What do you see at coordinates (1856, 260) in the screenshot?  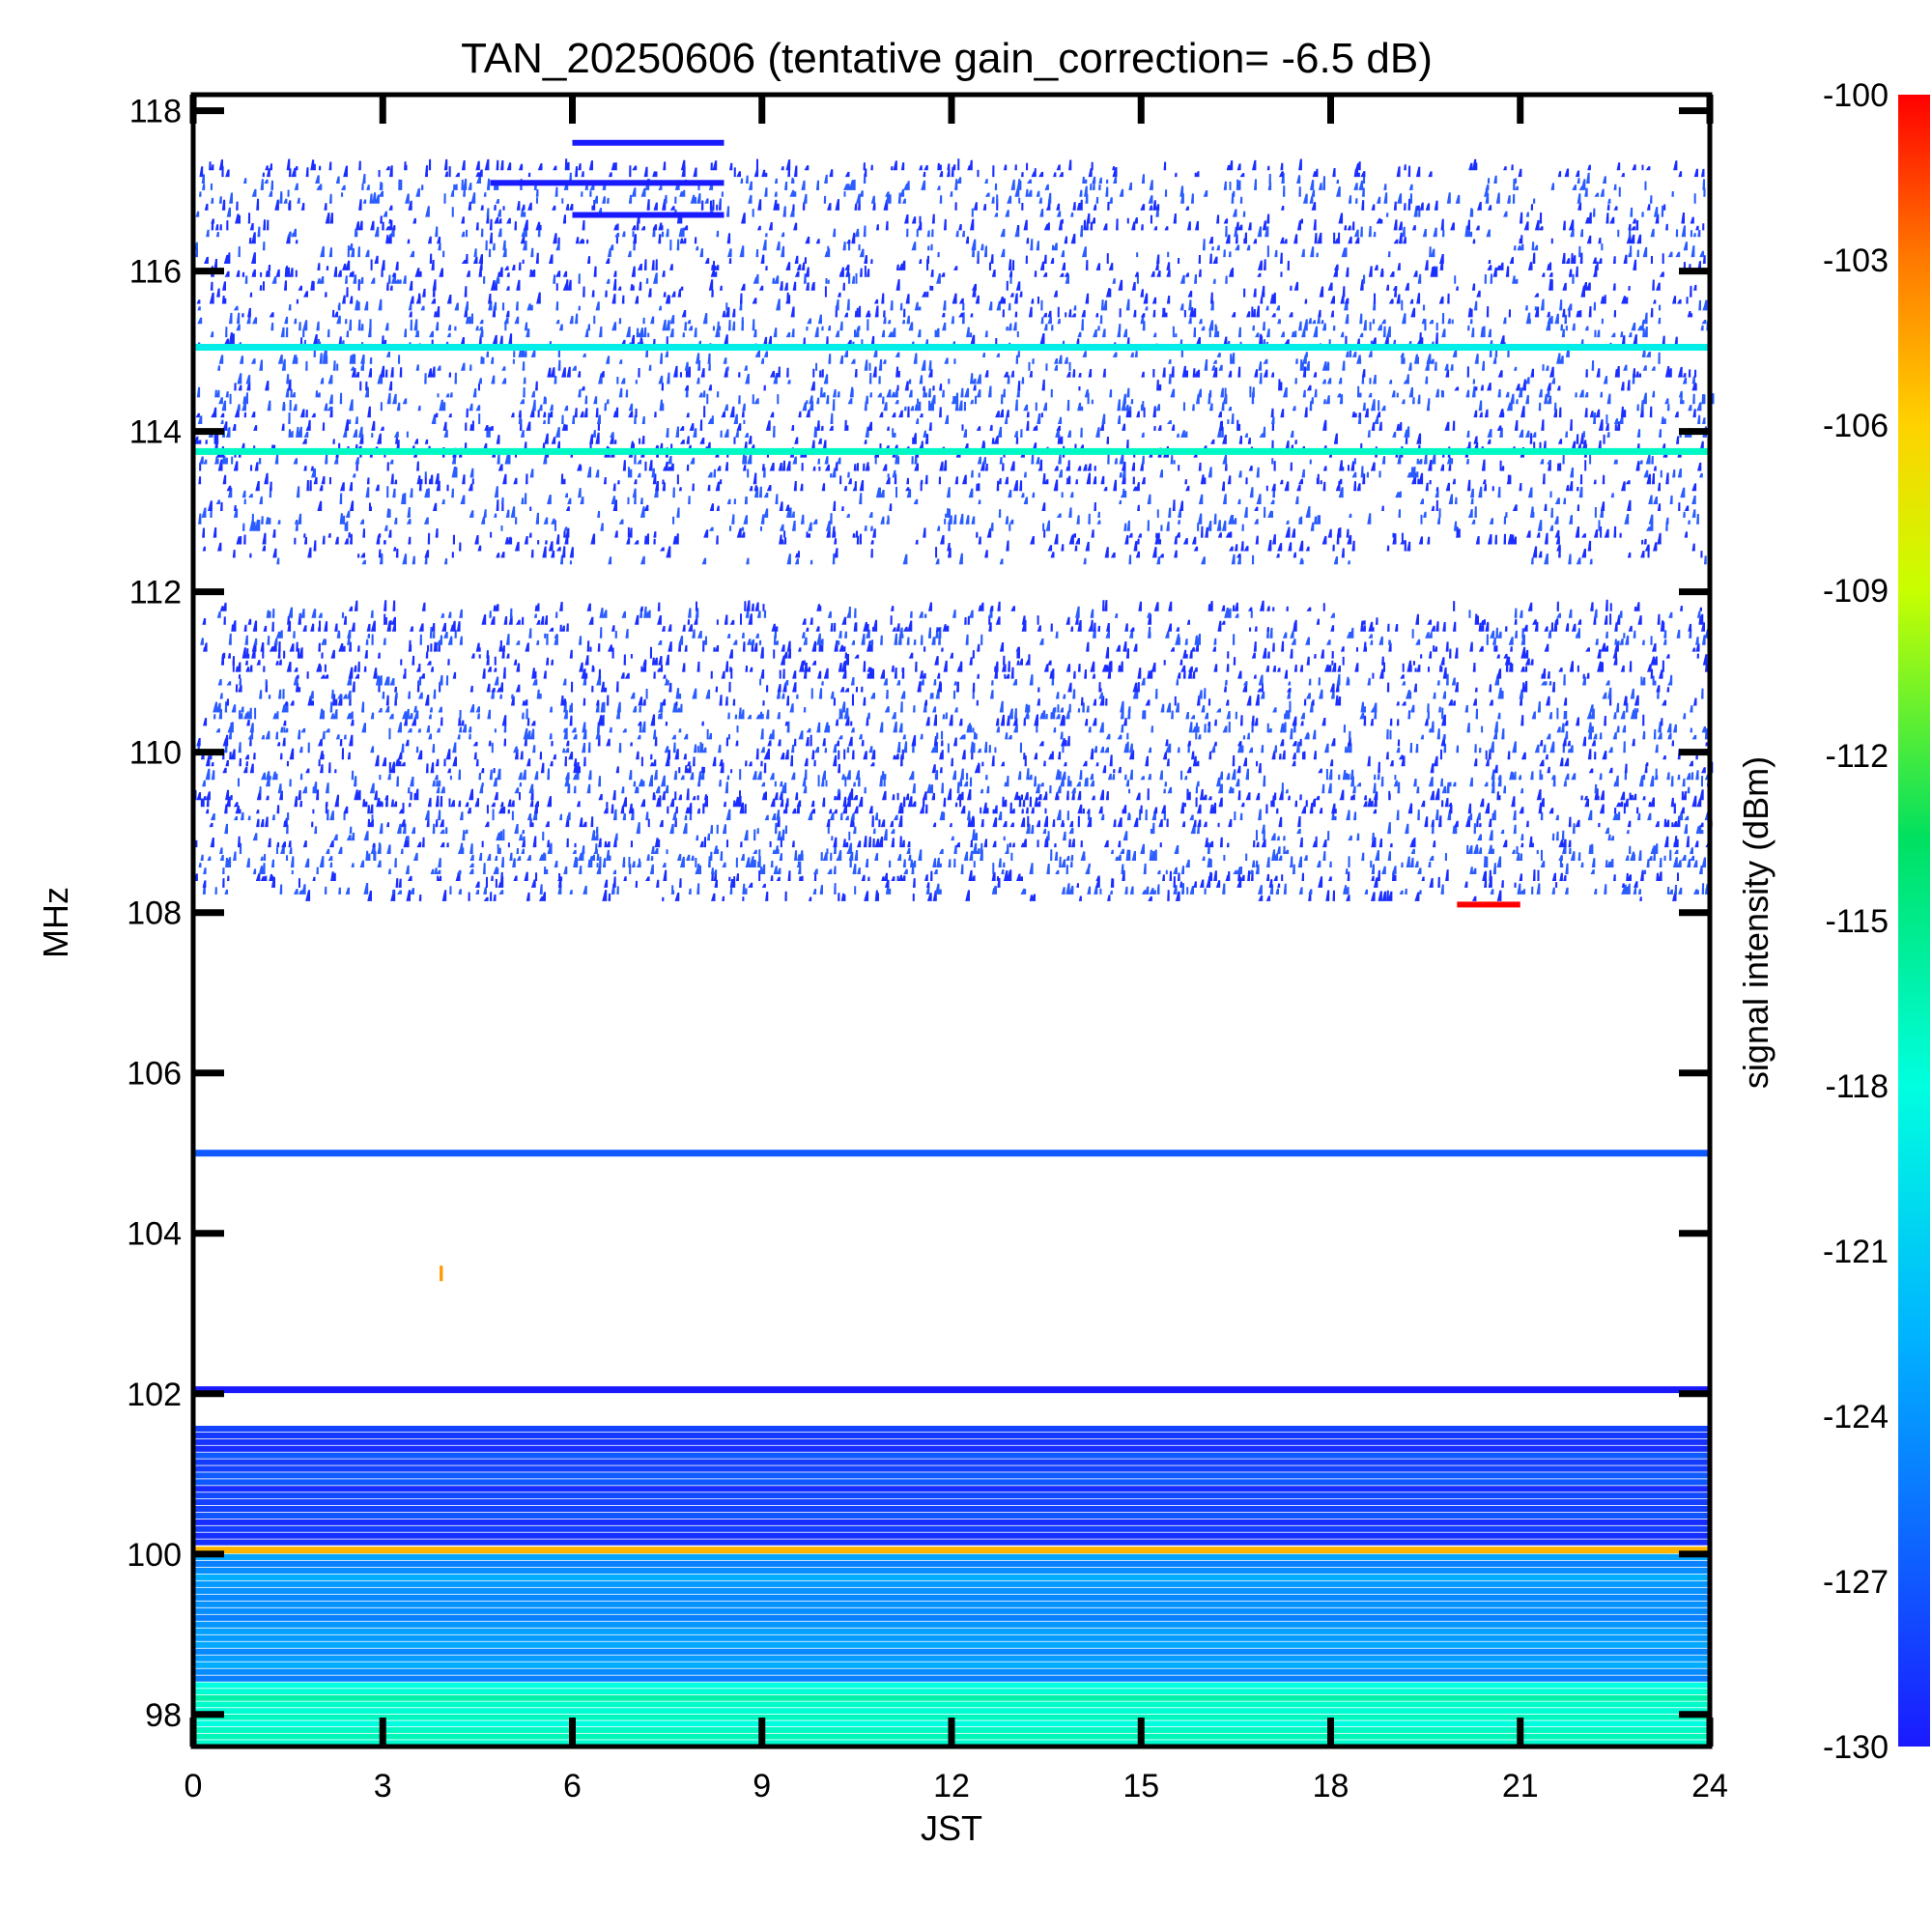 I see `colorbar-tick--103: -103` at bounding box center [1856, 260].